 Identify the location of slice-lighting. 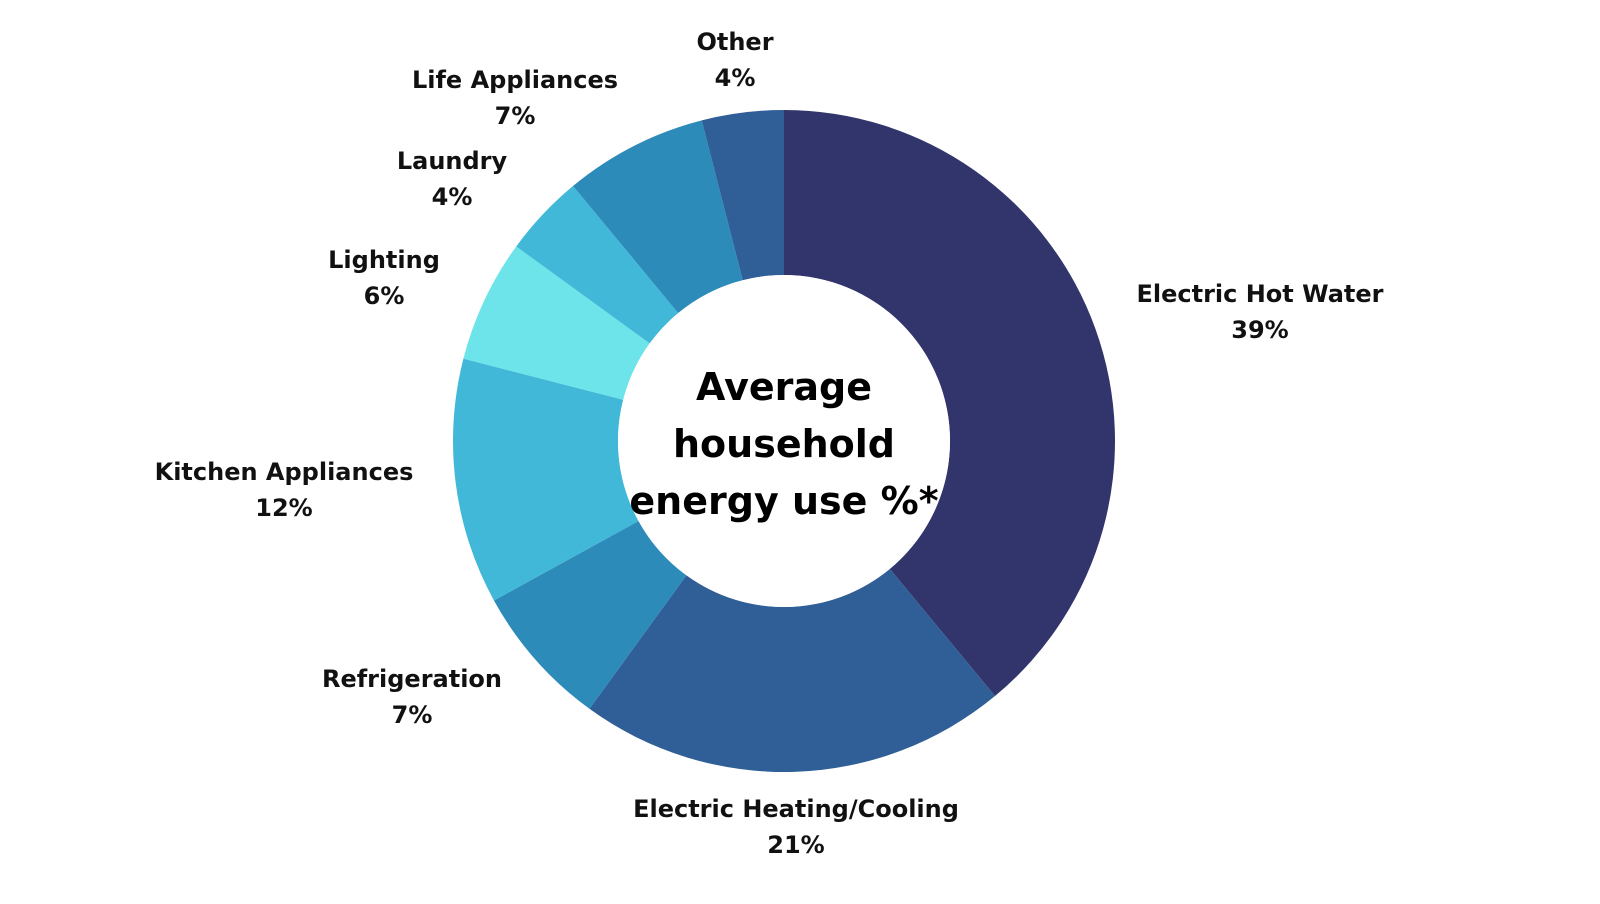
(556, 323).